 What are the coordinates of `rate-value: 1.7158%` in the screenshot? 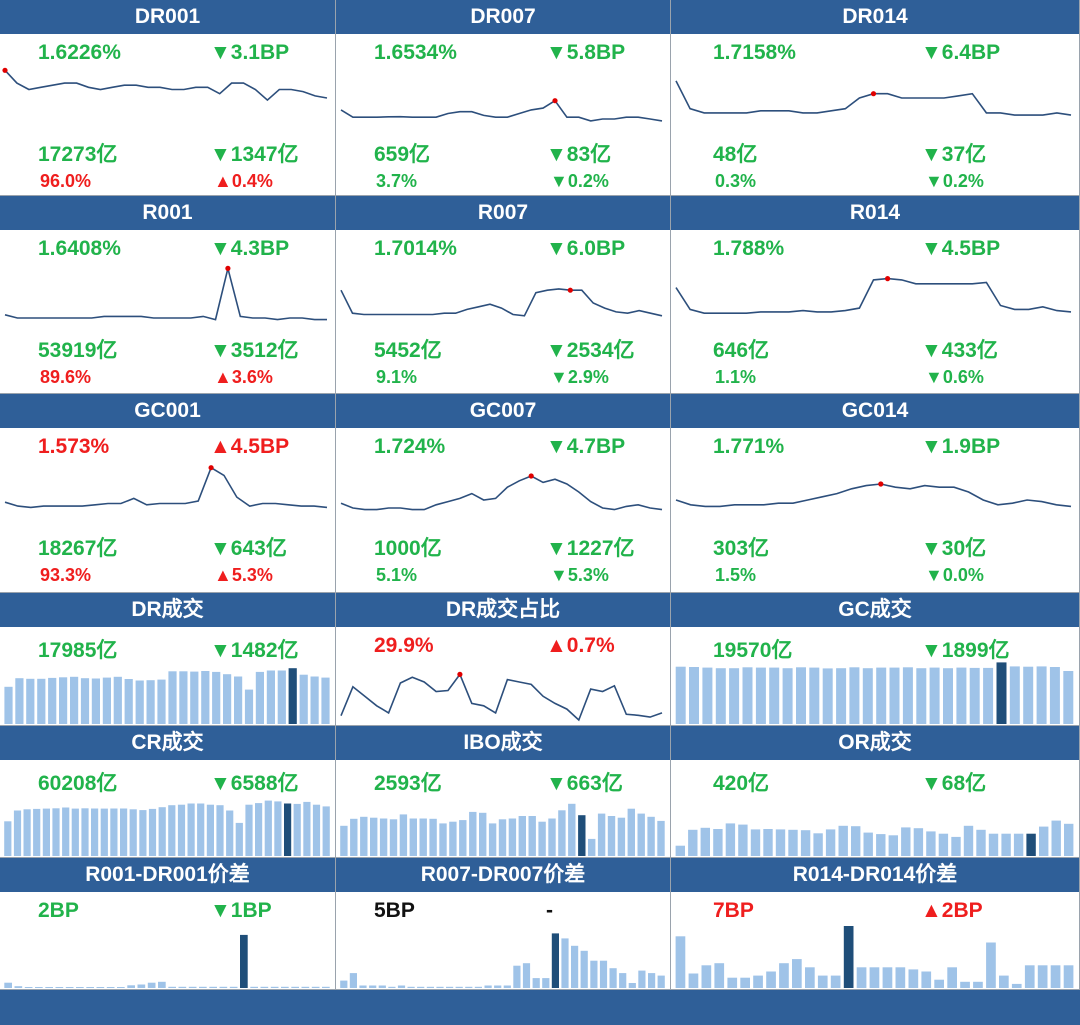 It's located at (754, 52).